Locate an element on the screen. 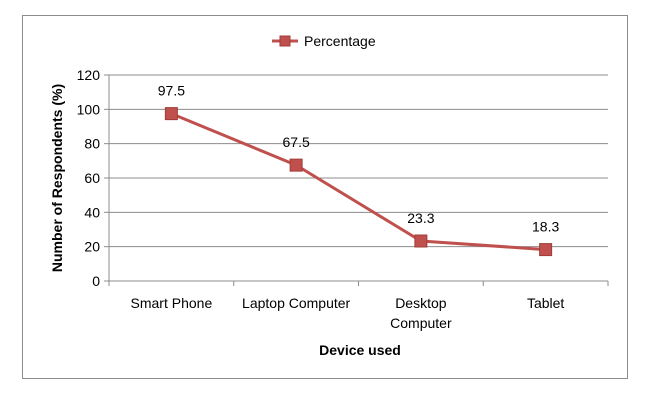  legend-marker is located at coordinates (285, 41).